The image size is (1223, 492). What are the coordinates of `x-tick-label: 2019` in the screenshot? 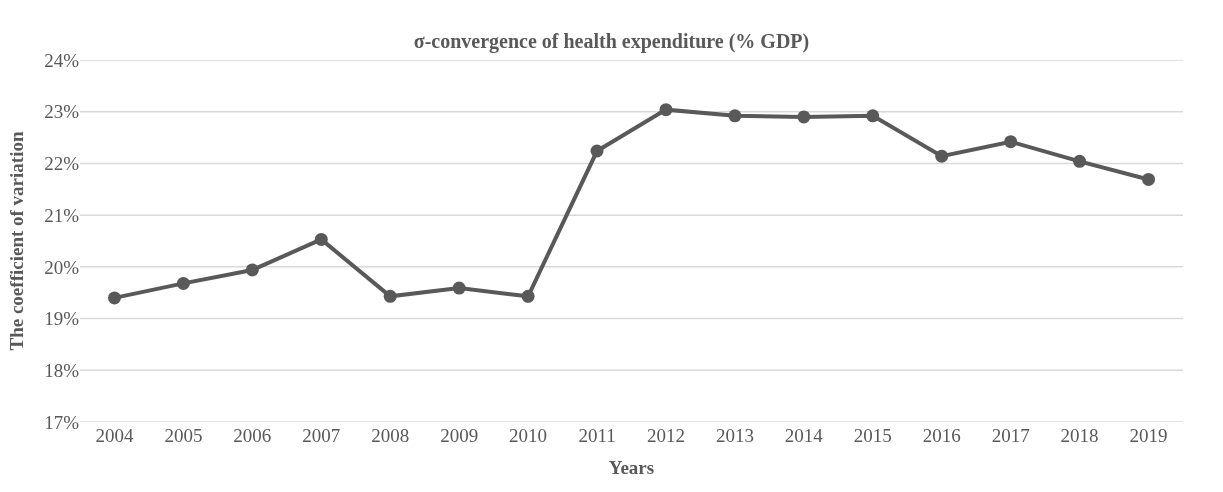 It's located at (1148, 435).